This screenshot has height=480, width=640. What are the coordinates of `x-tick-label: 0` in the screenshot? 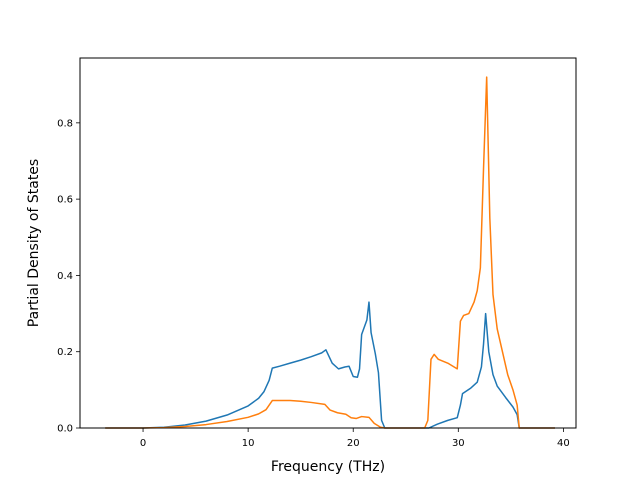 It's located at (143, 443).